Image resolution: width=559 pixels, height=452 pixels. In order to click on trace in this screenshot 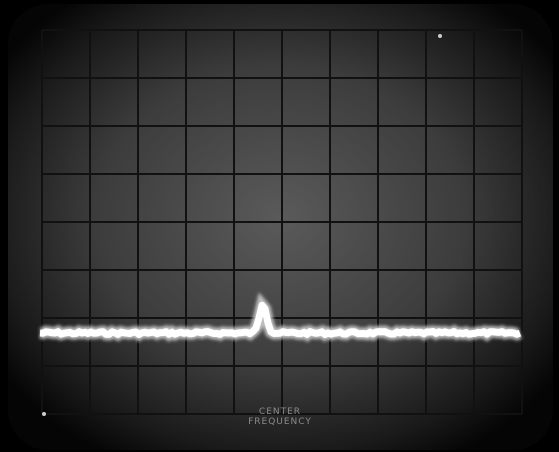, I will do `click(281, 317)`.